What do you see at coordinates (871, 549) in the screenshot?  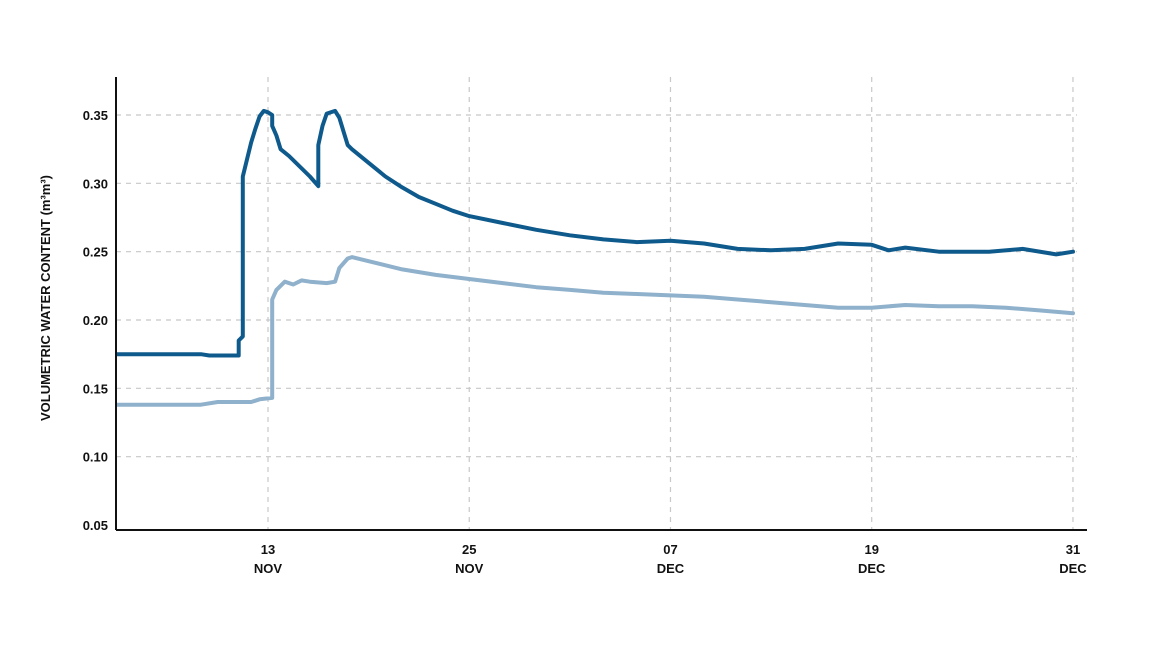 I see `x-tick-day: 19` at bounding box center [871, 549].